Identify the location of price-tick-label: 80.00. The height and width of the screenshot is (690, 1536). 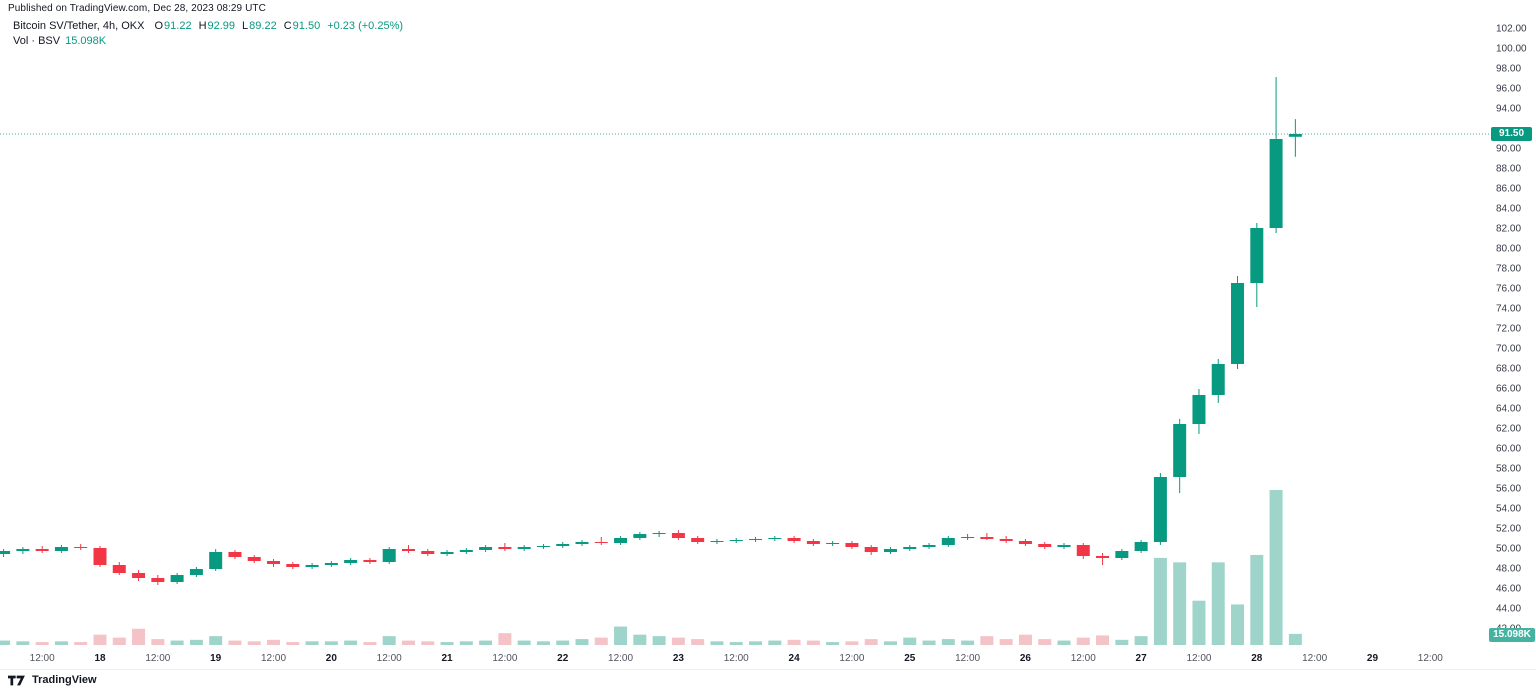
(1509, 249).